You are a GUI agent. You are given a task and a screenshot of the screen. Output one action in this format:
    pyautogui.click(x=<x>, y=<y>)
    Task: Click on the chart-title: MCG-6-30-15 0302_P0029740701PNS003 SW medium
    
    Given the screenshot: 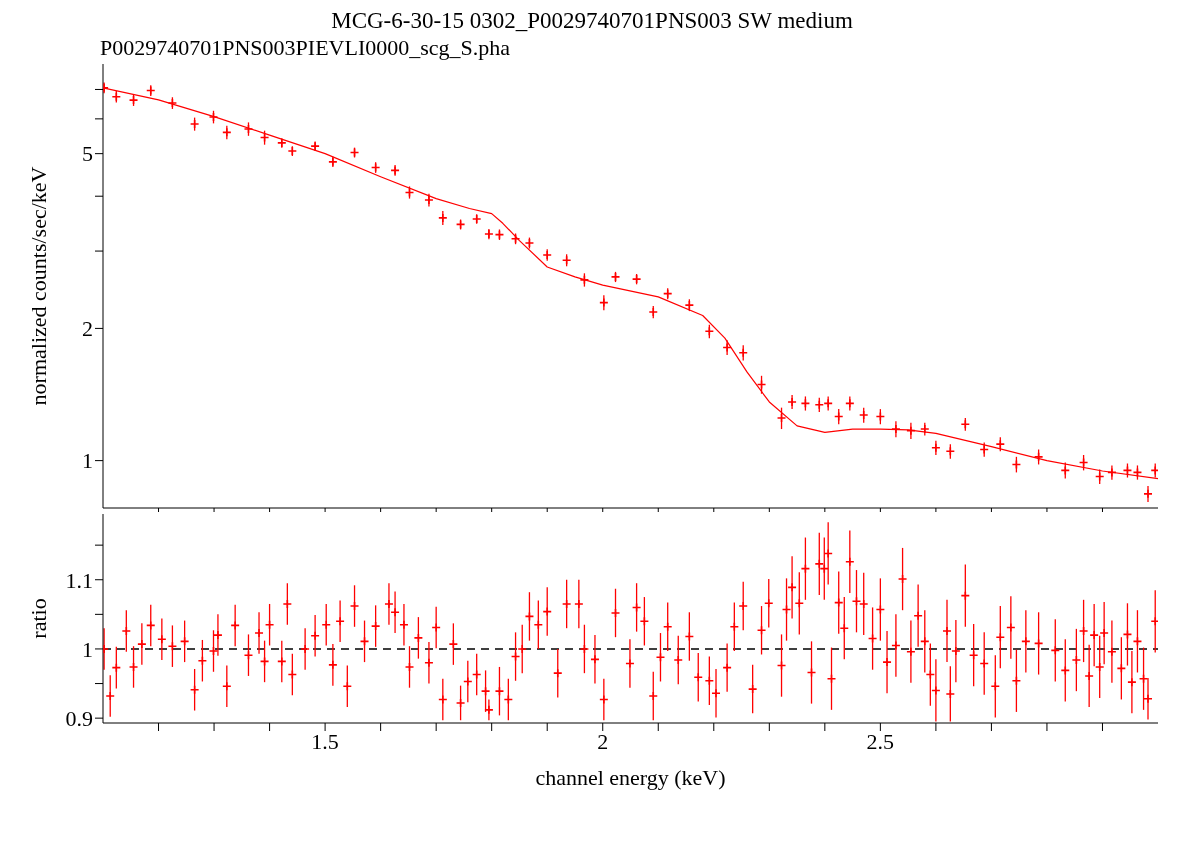 What is the action you would take?
    pyautogui.click(x=592, y=21)
    